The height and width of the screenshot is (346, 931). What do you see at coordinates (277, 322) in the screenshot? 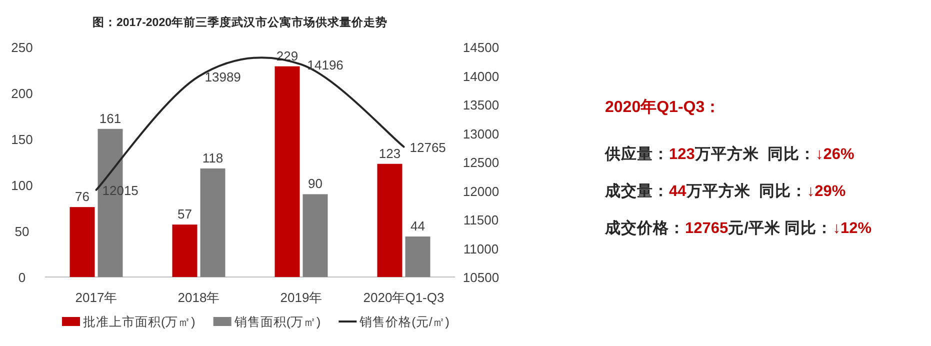
I see `legend-label: 销售面积(万㎡)` at bounding box center [277, 322].